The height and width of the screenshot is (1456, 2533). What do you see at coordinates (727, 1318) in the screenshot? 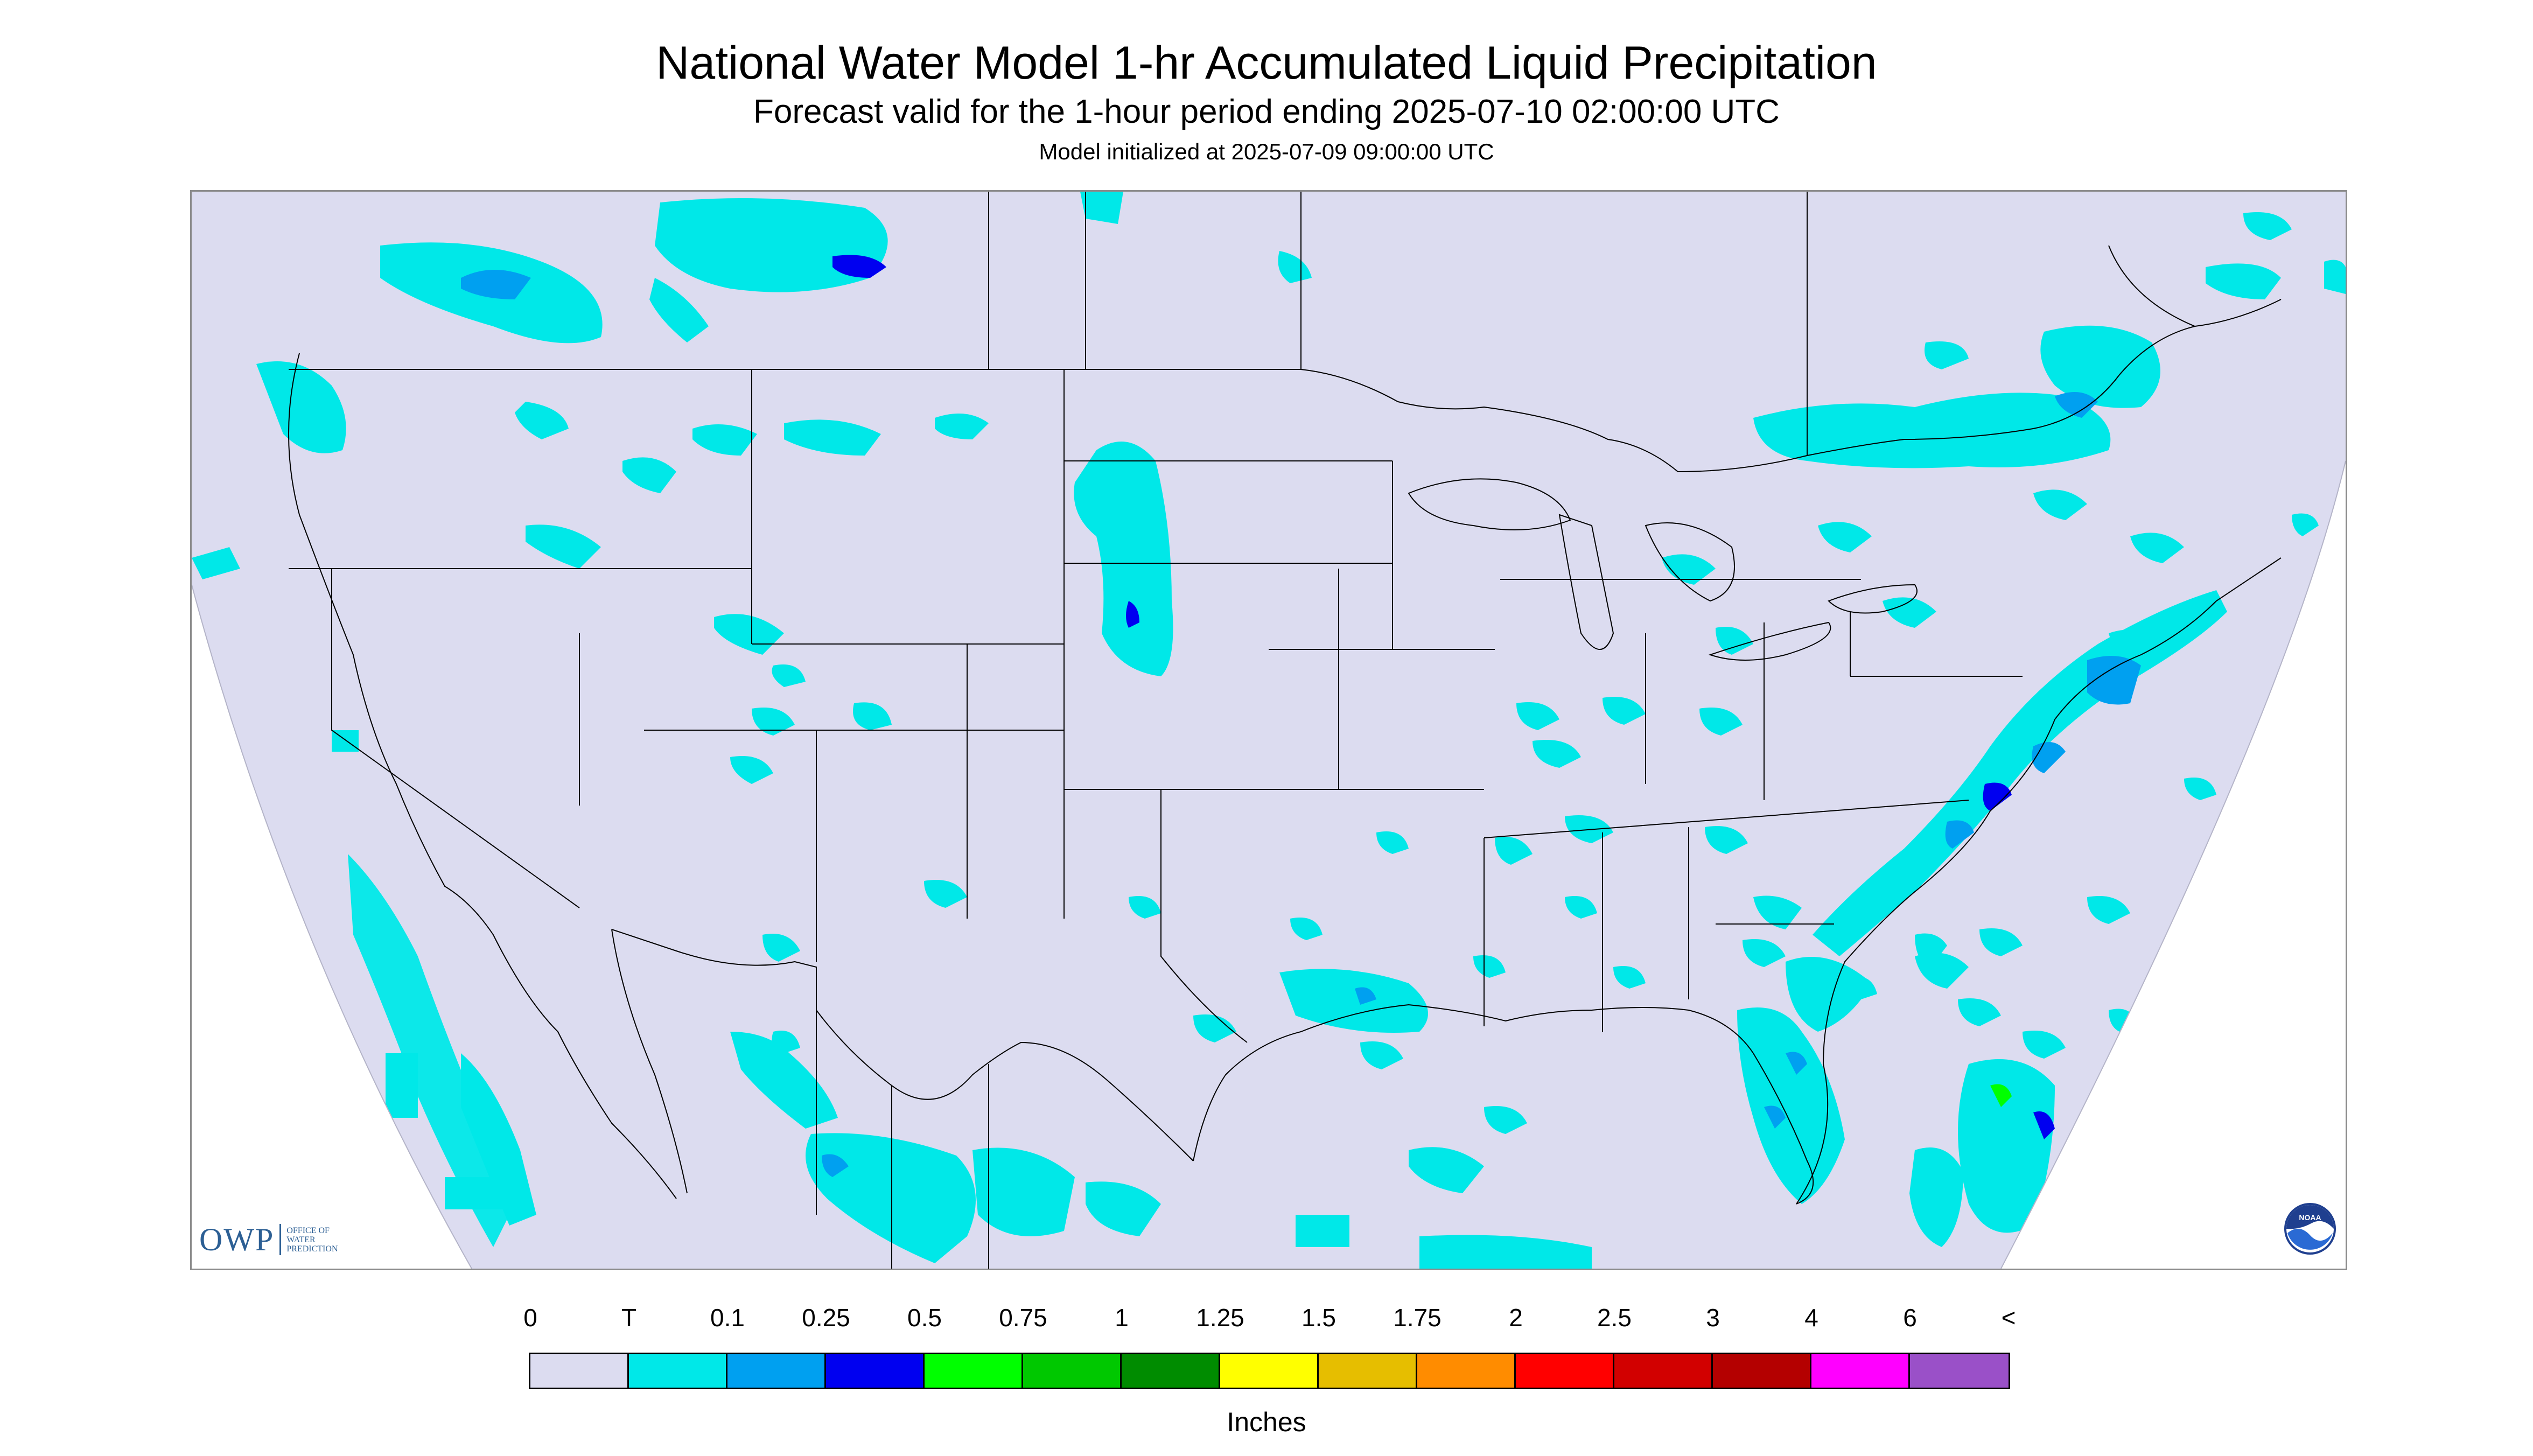
I see `legend-tick-label: 0.1` at bounding box center [727, 1318].